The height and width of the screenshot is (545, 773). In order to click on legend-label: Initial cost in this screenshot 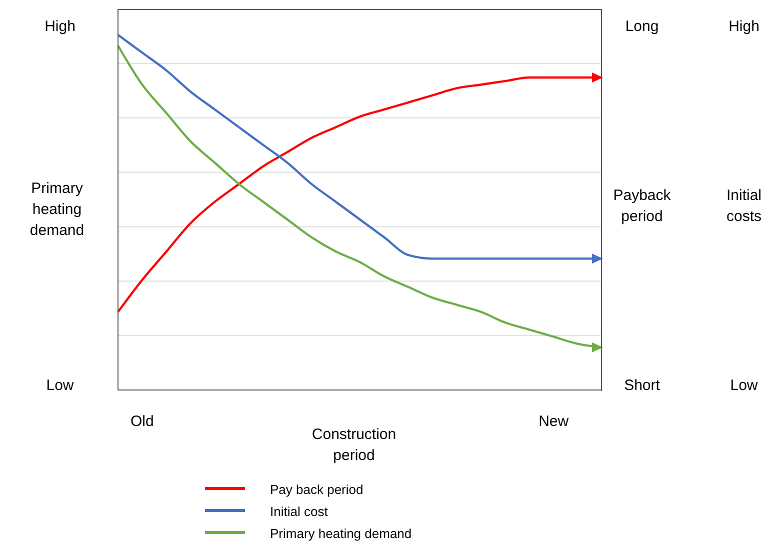, I will do `click(299, 511)`.